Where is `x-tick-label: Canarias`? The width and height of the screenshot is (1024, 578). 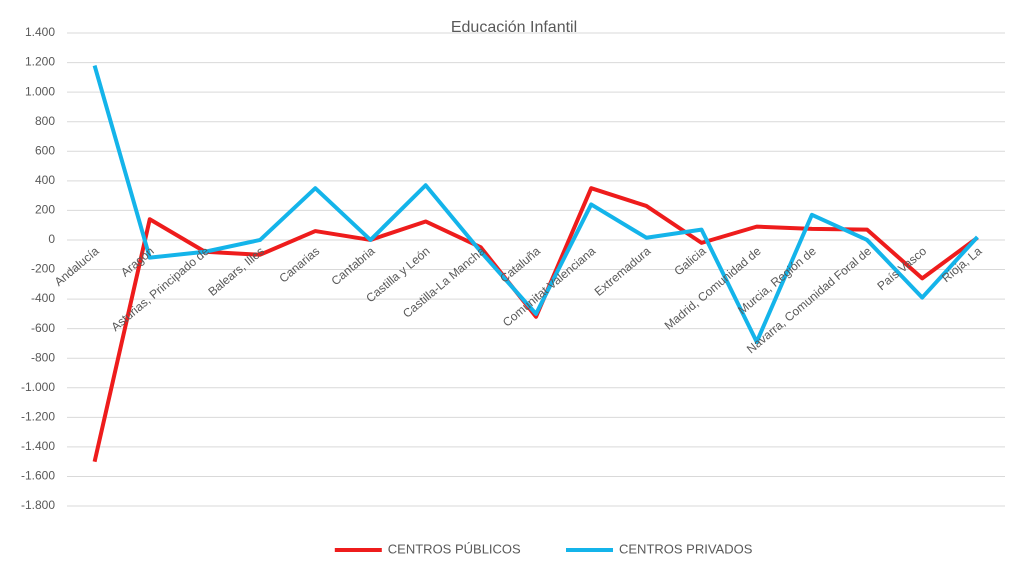 x-tick-label: Canarias is located at coordinates (299, 265).